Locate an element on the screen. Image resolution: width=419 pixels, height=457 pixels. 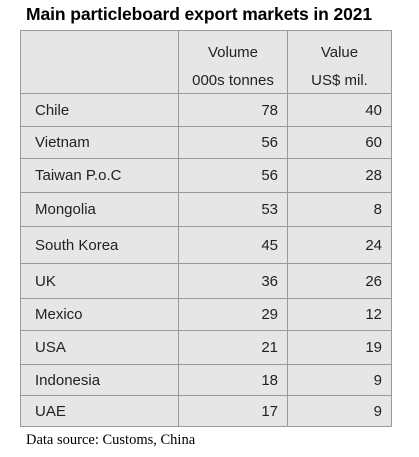
header-volume-cell: Volume 000s tonnes is located at coordinates (233, 62).